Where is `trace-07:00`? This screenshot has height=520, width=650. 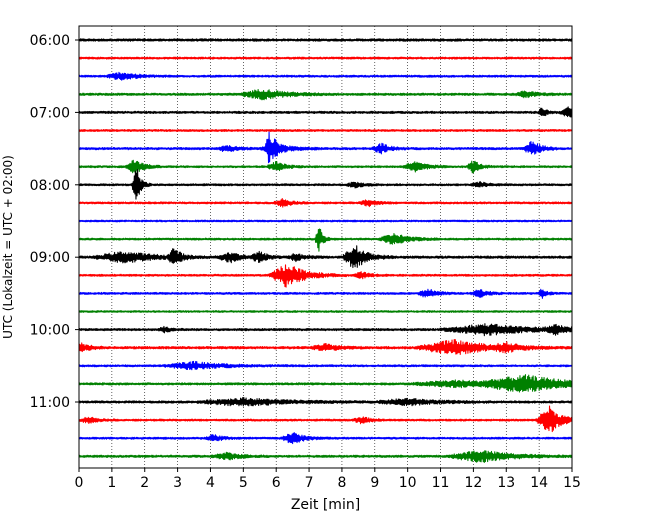
trace-07:00 is located at coordinates (325, 112).